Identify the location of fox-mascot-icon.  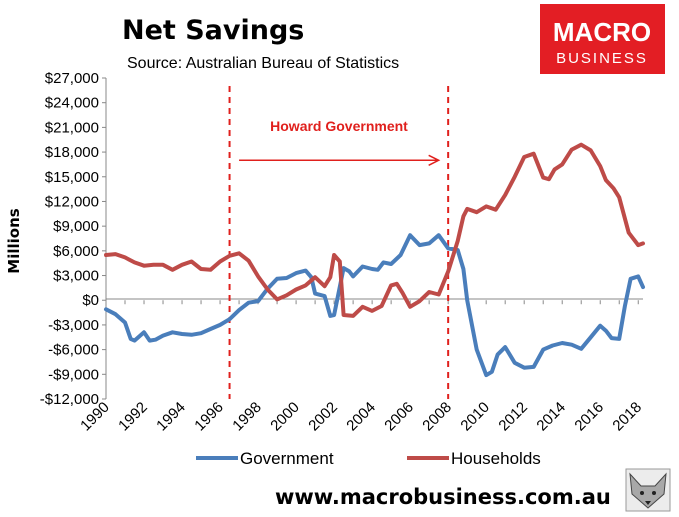
(648, 490).